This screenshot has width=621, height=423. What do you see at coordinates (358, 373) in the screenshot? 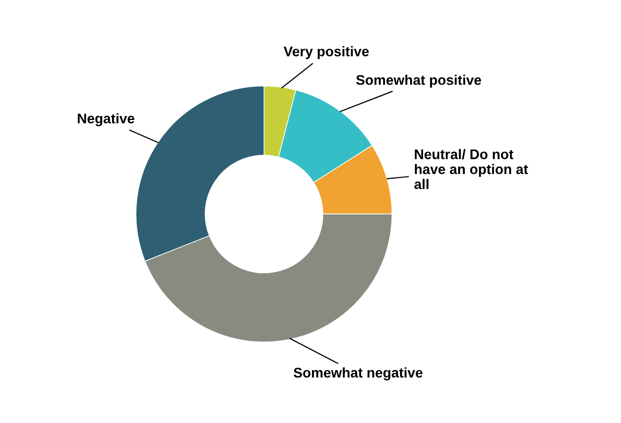
I see `slice-label: Somewhat negative` at bounding box center [358, 373].